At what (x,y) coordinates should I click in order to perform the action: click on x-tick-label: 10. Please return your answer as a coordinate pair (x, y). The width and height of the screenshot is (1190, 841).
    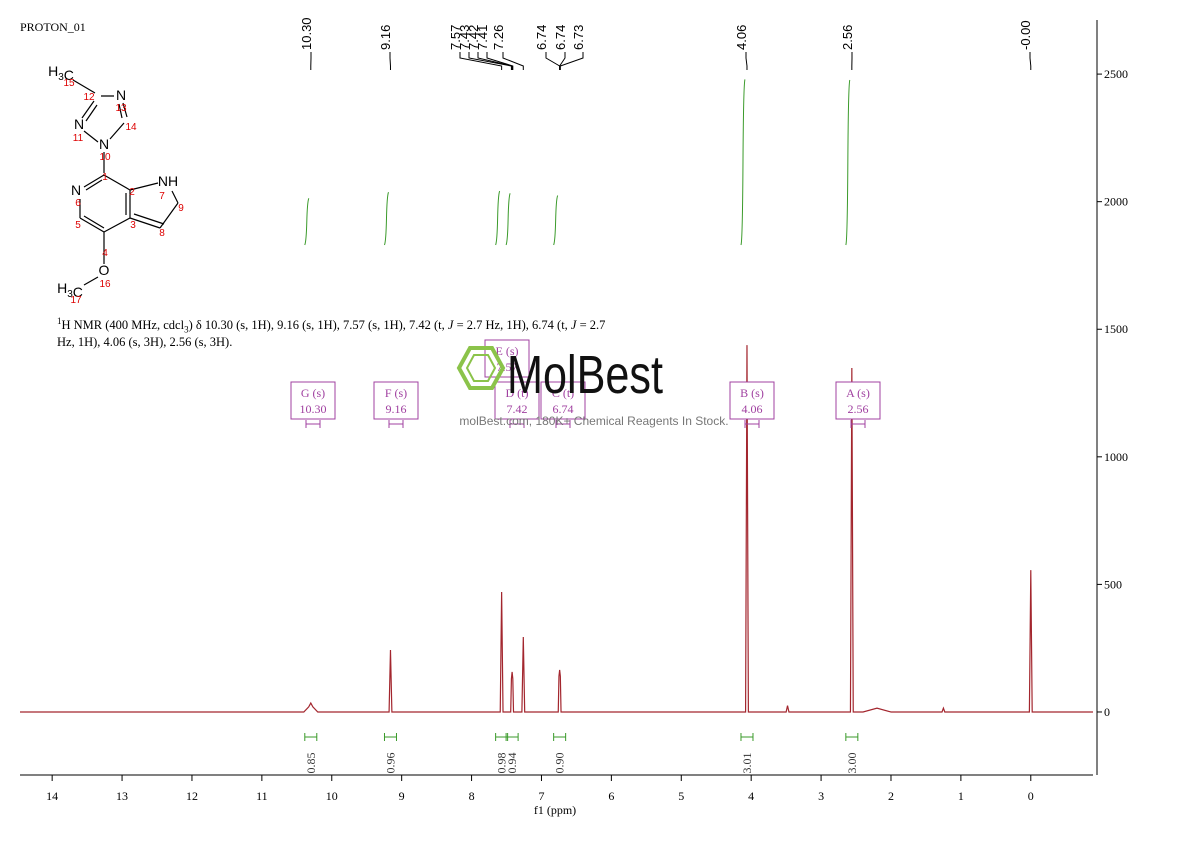
    Looking at the image, I should click on (332, 796).